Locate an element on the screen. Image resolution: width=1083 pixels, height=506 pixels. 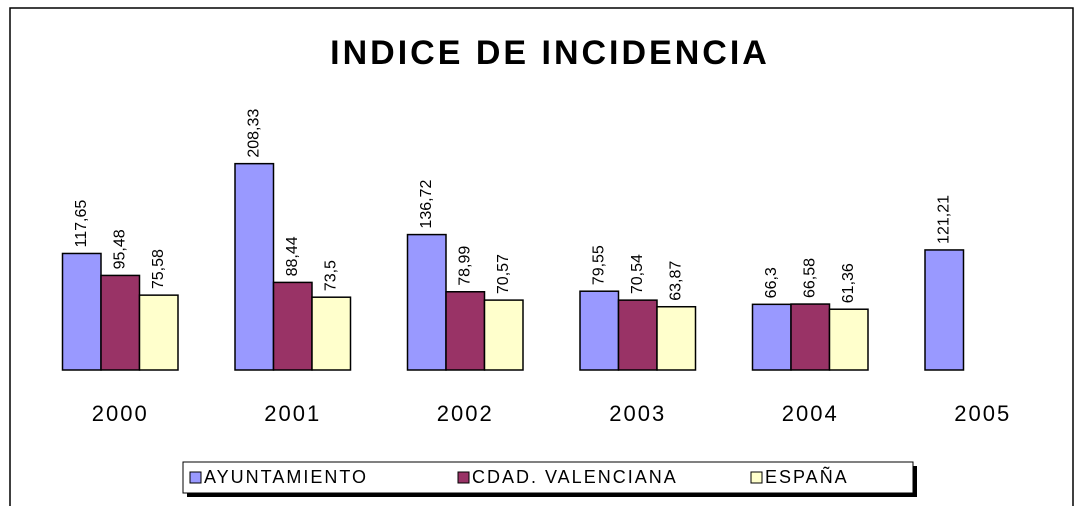
legend-label: CDAD. VALENCIANA is located at coordinates (575, 477).